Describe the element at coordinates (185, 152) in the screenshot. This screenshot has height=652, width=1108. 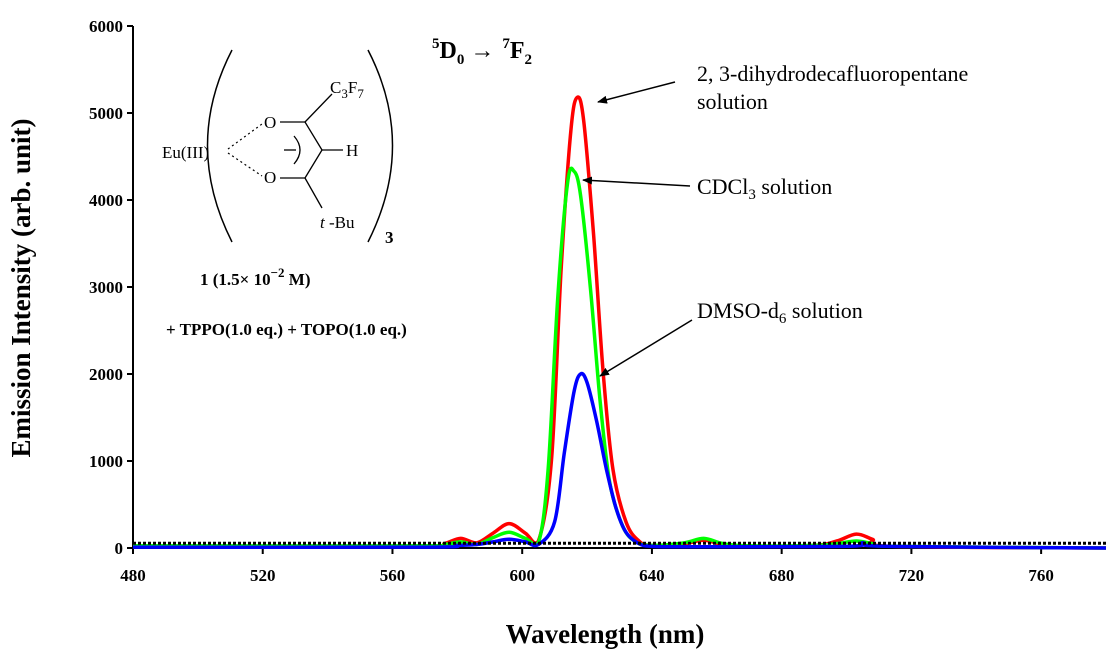
I see `metal-label: Eu(III)` at that location.